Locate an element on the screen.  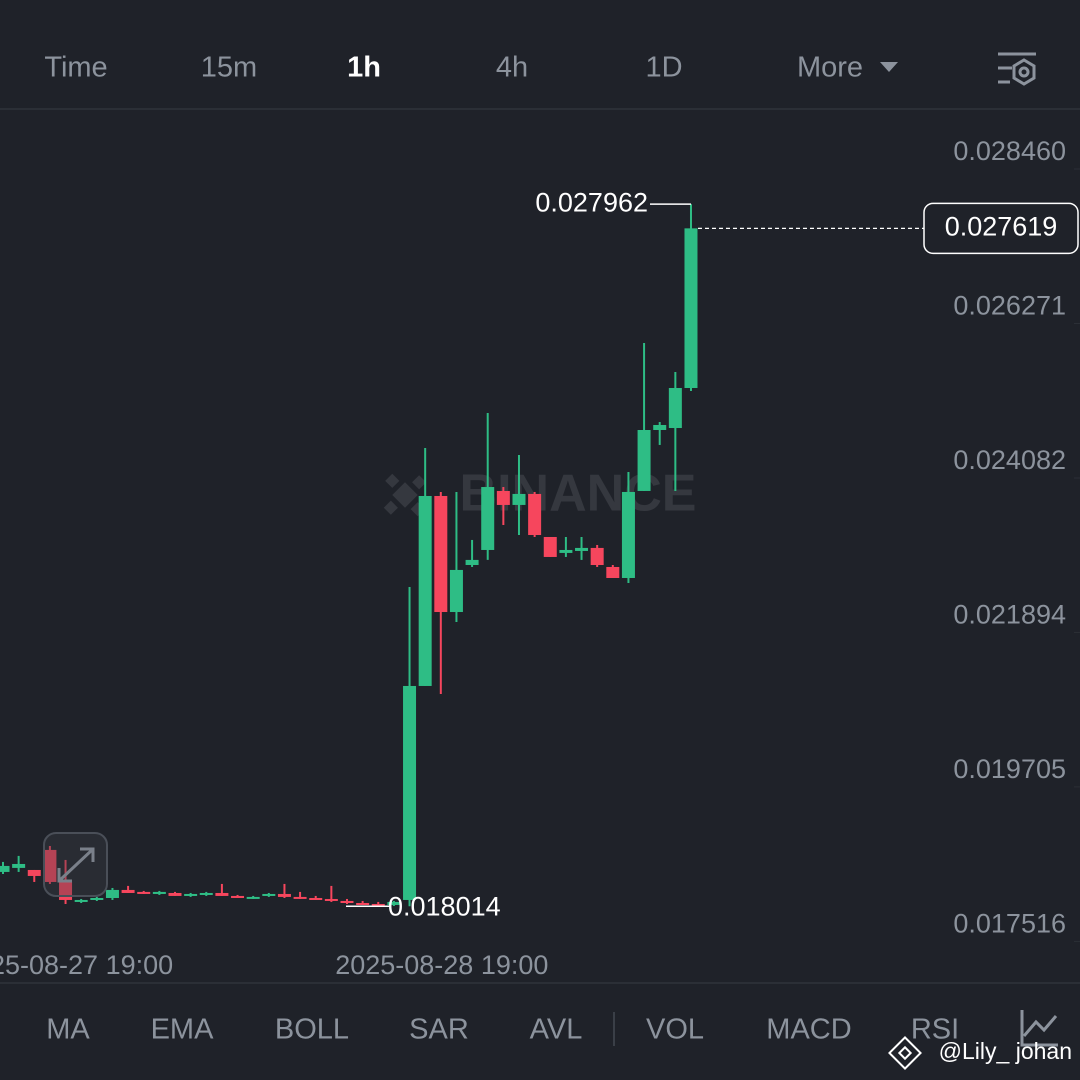
more-caret is located at coordinates (889, 67).